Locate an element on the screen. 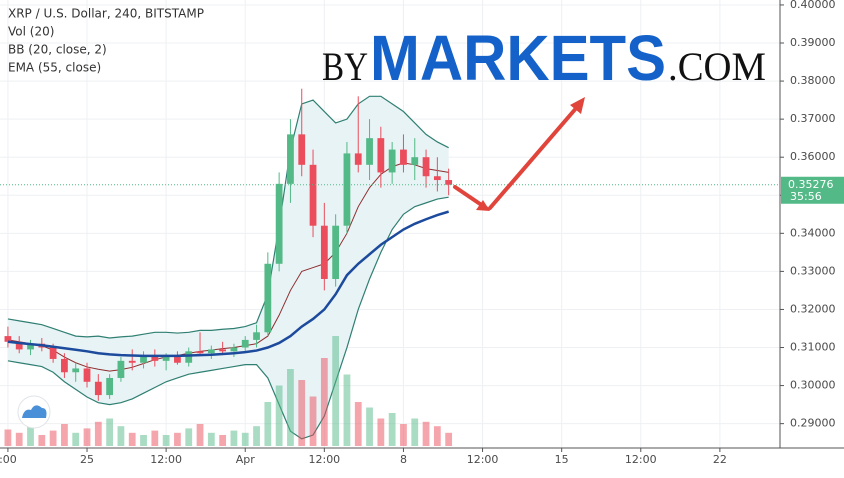  badge-cloud is located at coordinates (34, 411).